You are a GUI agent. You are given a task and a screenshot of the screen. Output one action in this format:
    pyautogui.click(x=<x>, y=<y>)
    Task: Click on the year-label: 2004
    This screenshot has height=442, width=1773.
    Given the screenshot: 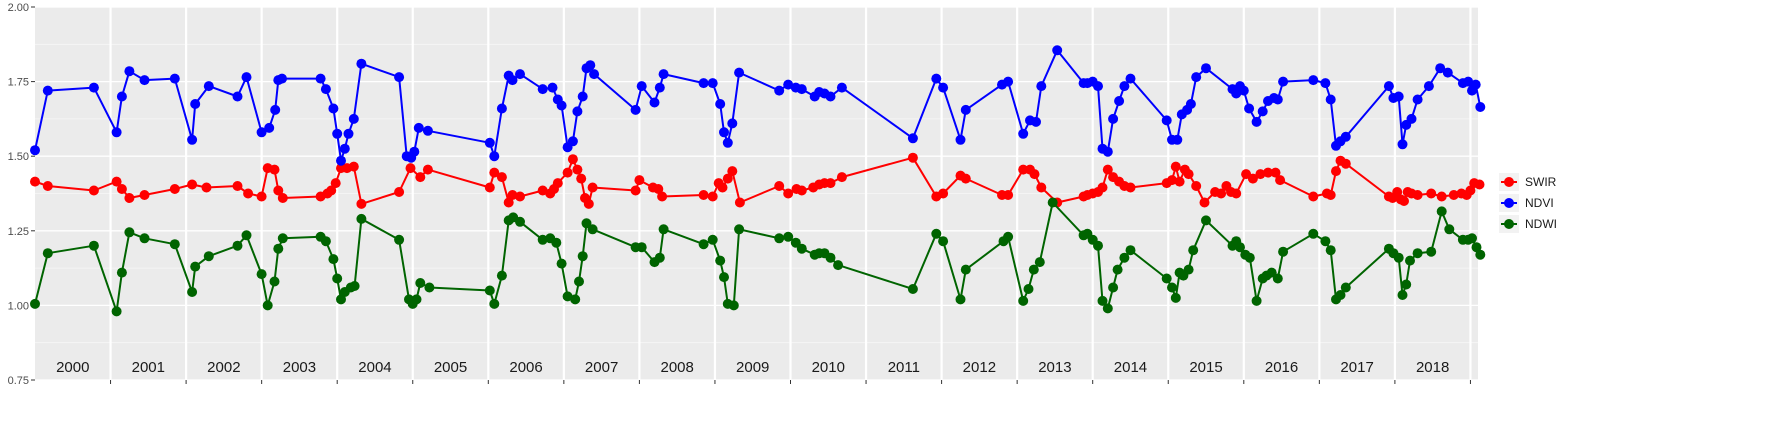 What is the action you would take?
    pyautogui.click(x=374, y=367)
    